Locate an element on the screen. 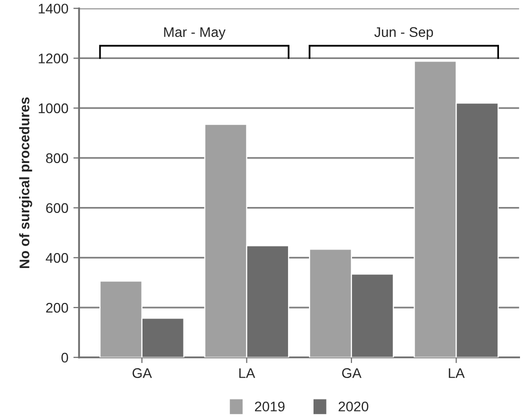 Image resolution: width=527 pixels, height=418 pixels. annotation: Jun - Sep is located at coordinates (403, 33).